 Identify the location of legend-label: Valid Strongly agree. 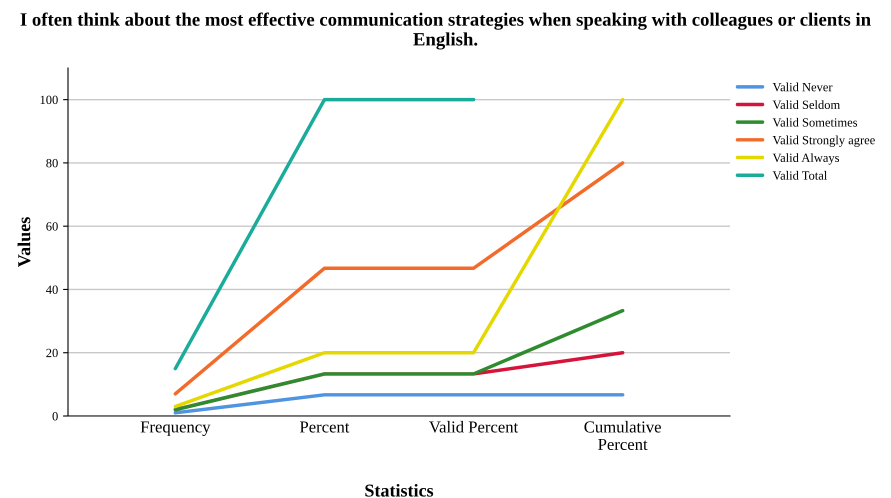
(823, 141).